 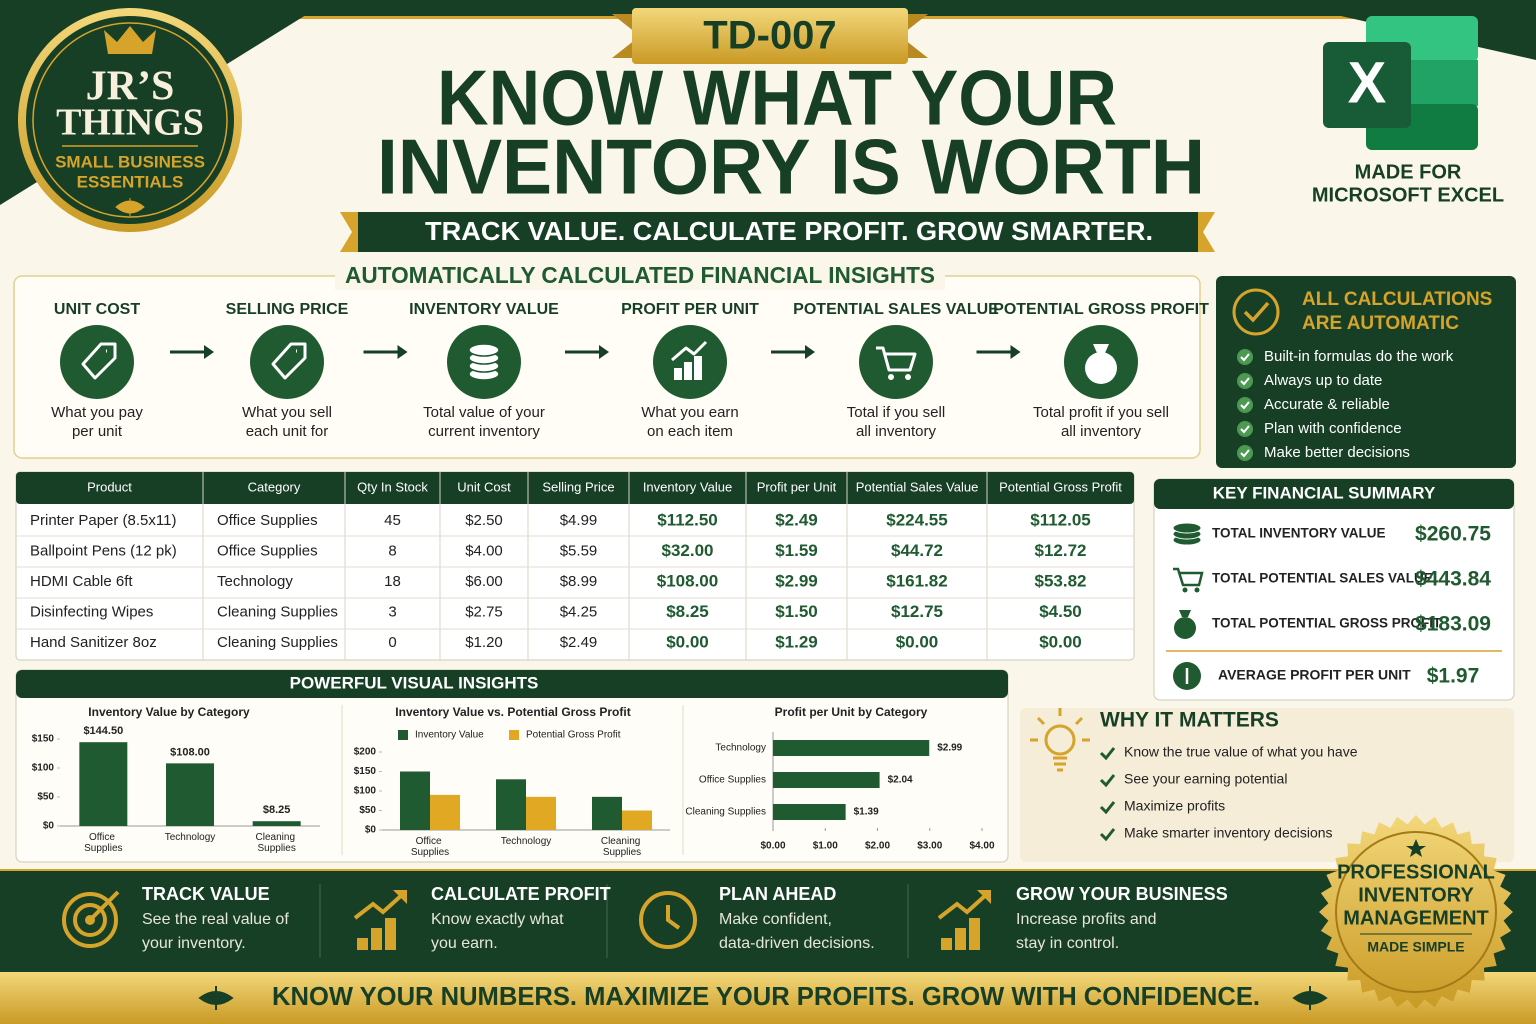 I want to click on footer-leaf, so click(x=1310, y=998).